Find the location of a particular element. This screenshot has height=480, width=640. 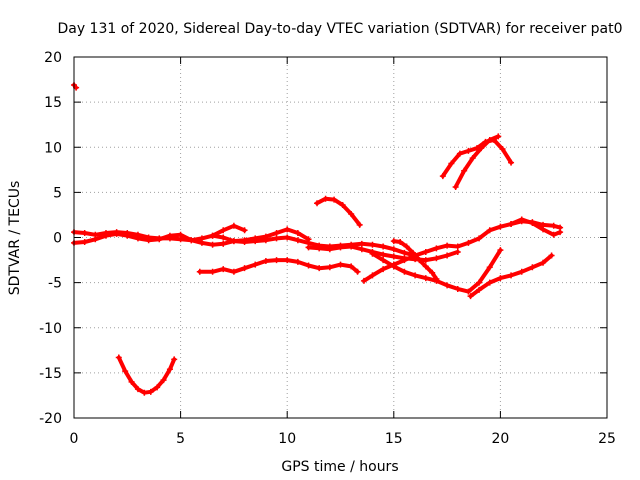

y-axis-label: SDTVAR / TECUs is located at coordinates (15, 238).